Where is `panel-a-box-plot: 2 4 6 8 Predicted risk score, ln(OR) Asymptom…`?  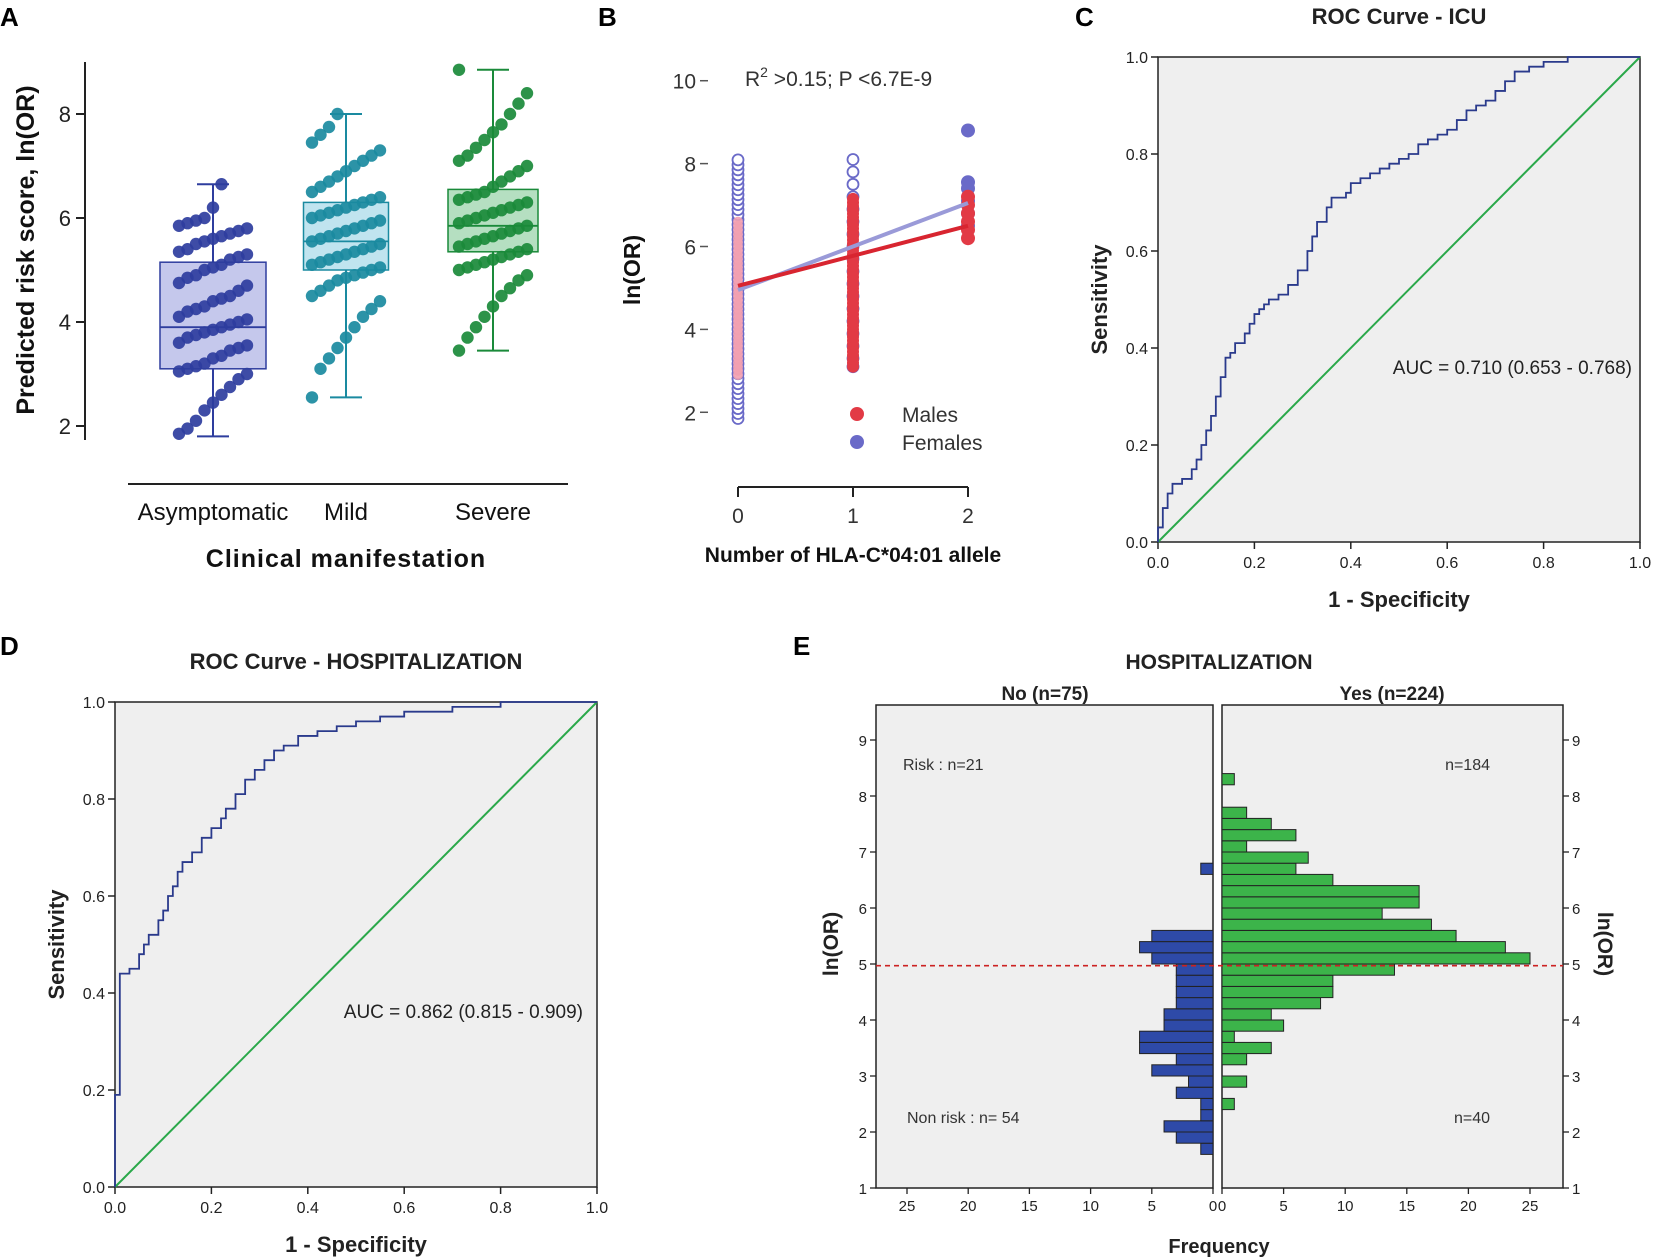
panel-a-box-plot: 2 4 6 8 Predicted risk score, ln(OR) Asymptom… is located at coordinates (290, 317).